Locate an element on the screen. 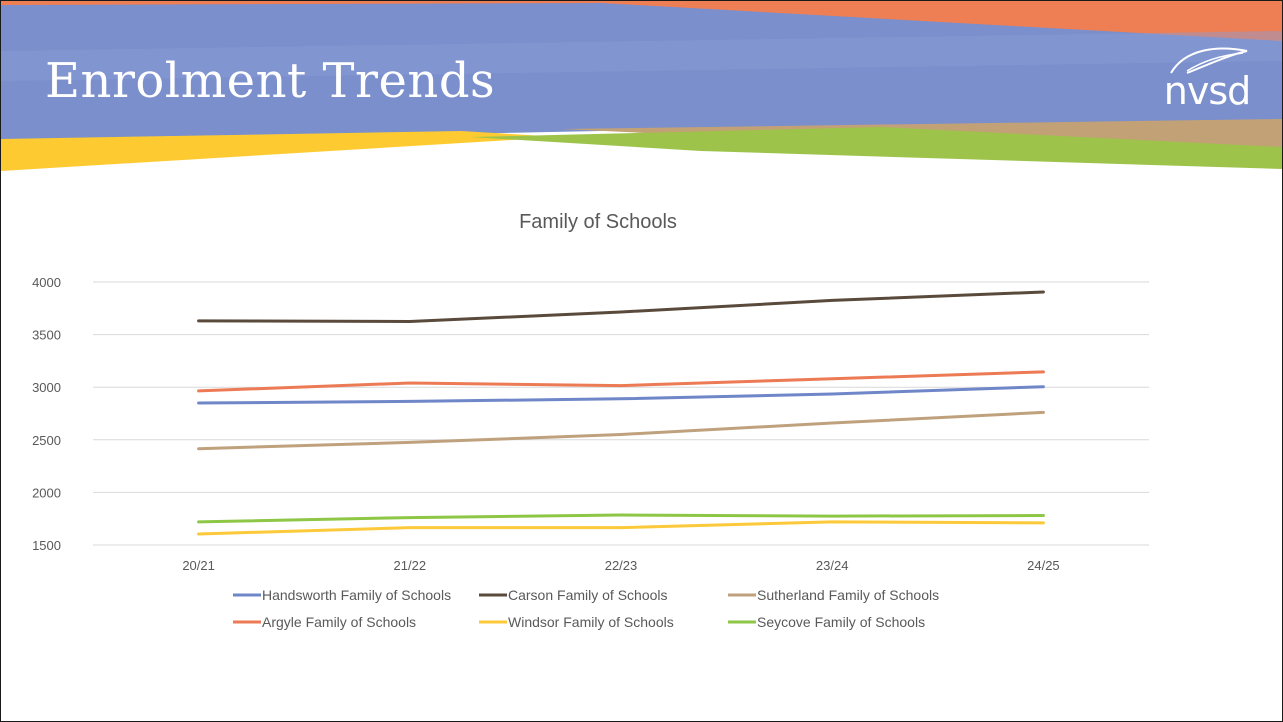 This screenshot has width=1283, height=722. legend-item-label: Sutherland Family of Schools is located at coordinates (848, 595).